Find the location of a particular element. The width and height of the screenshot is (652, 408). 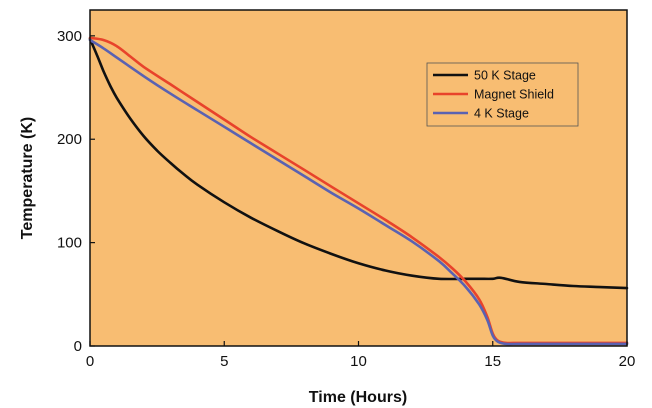

y-tick-label: 300 is located at coordinates (69, 36).